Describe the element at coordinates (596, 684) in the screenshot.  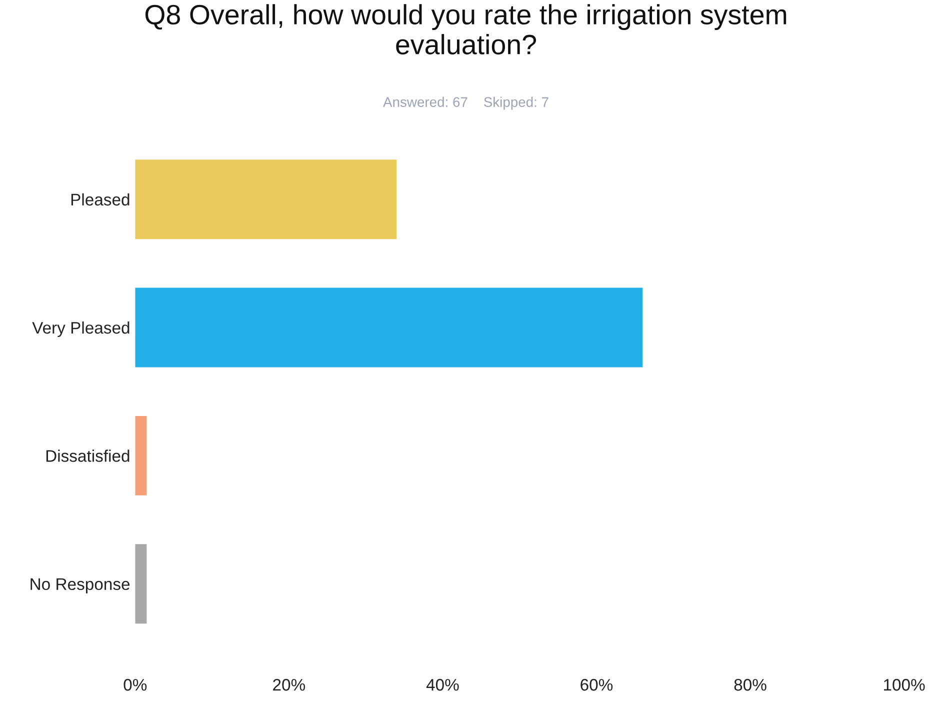
I see `x-tick-label: 60%` at that location.